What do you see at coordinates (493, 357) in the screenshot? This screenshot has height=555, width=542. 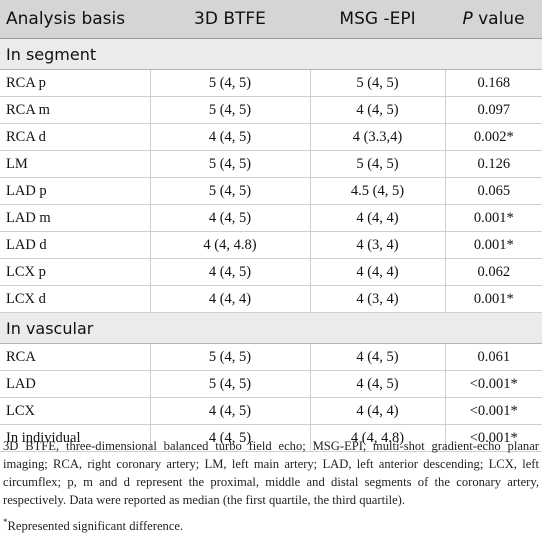 I see `cell-p-value: 0.061` at bounding box center [493, 357].